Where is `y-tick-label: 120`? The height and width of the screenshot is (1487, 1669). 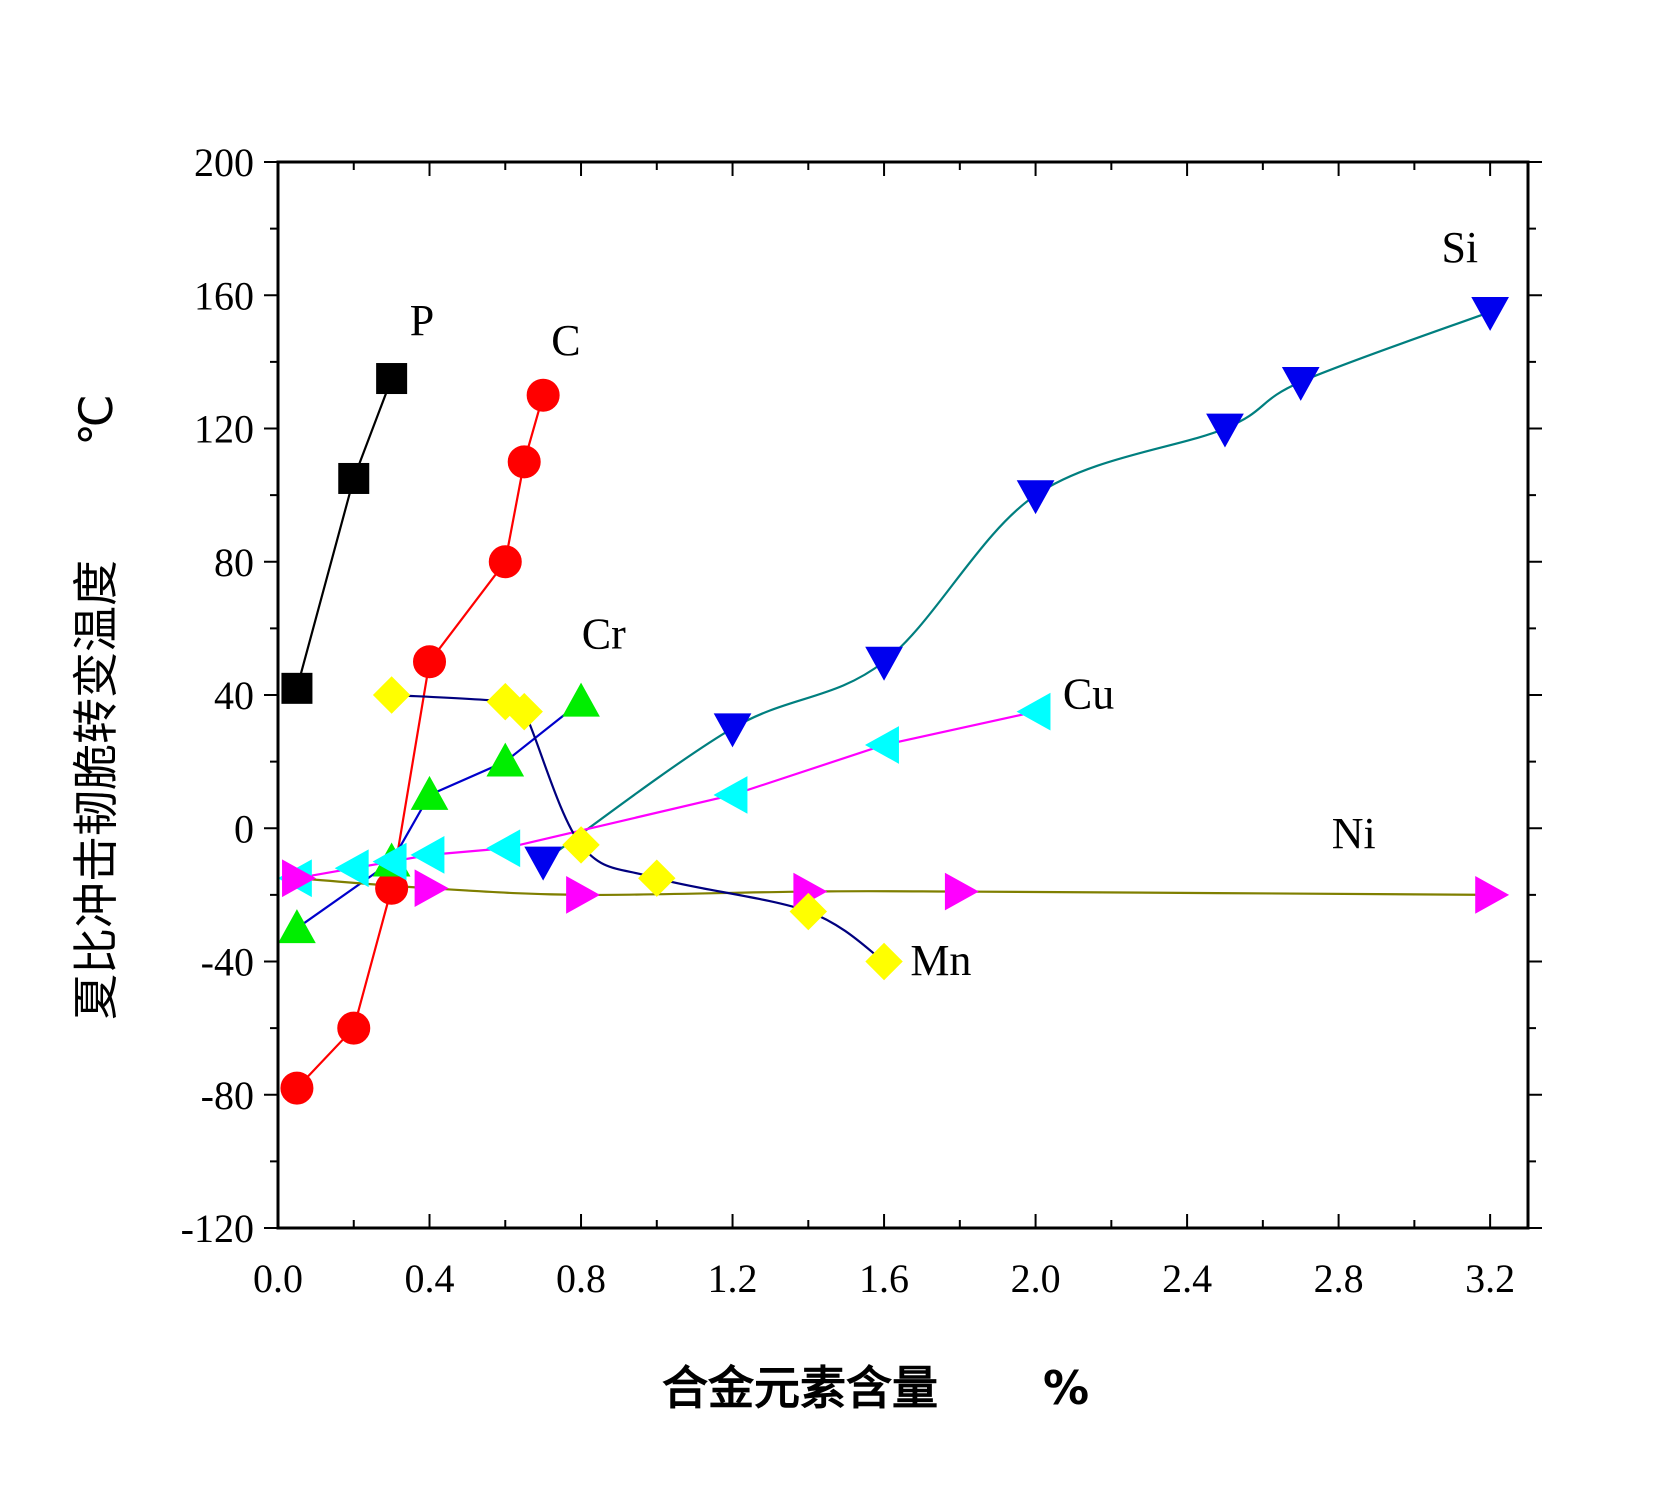
y-tick-label: 120 is located at coordinates (224, 429).